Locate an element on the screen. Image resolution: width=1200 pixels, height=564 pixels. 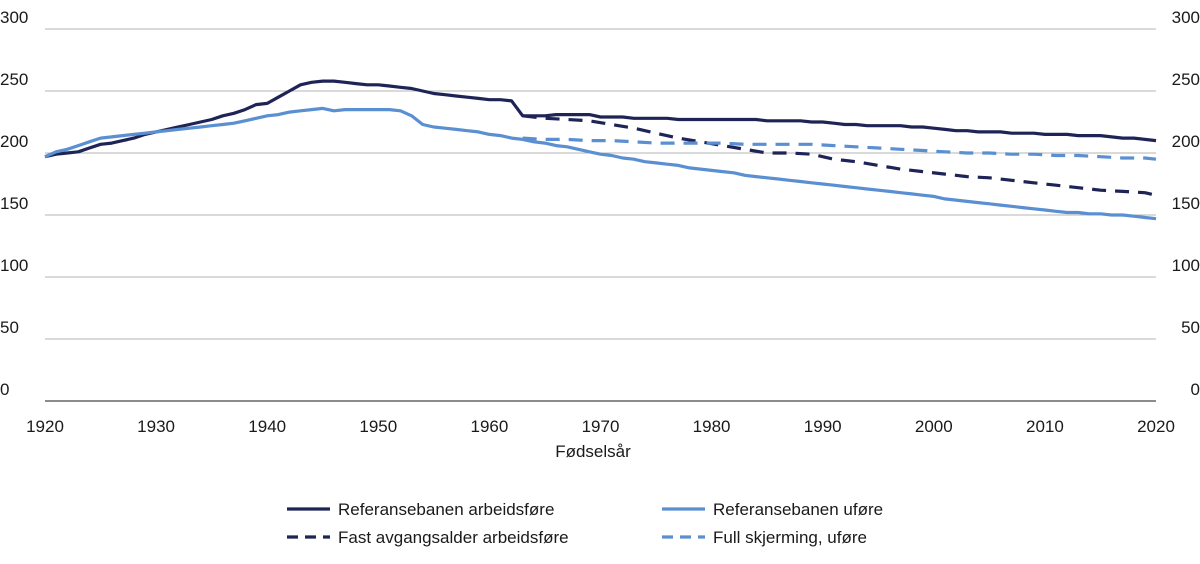
x-tick-label: 1990 is located at coordinates (823, 426).